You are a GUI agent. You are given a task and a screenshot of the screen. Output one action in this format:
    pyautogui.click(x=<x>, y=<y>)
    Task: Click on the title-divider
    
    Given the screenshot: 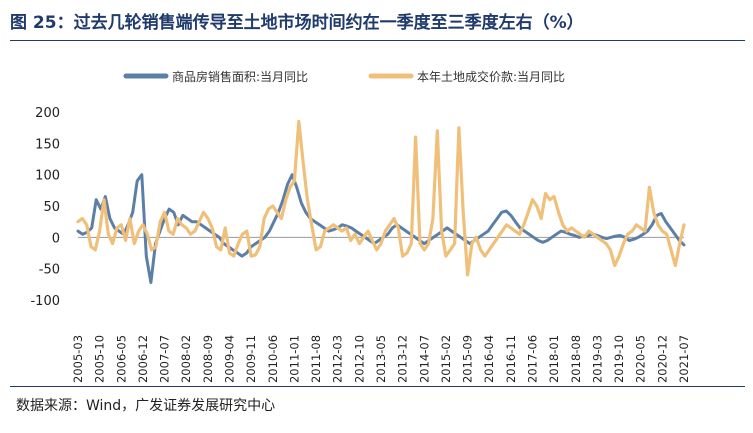 What is the action you would take?
    pyautogui.click(x=377, y=40)
    